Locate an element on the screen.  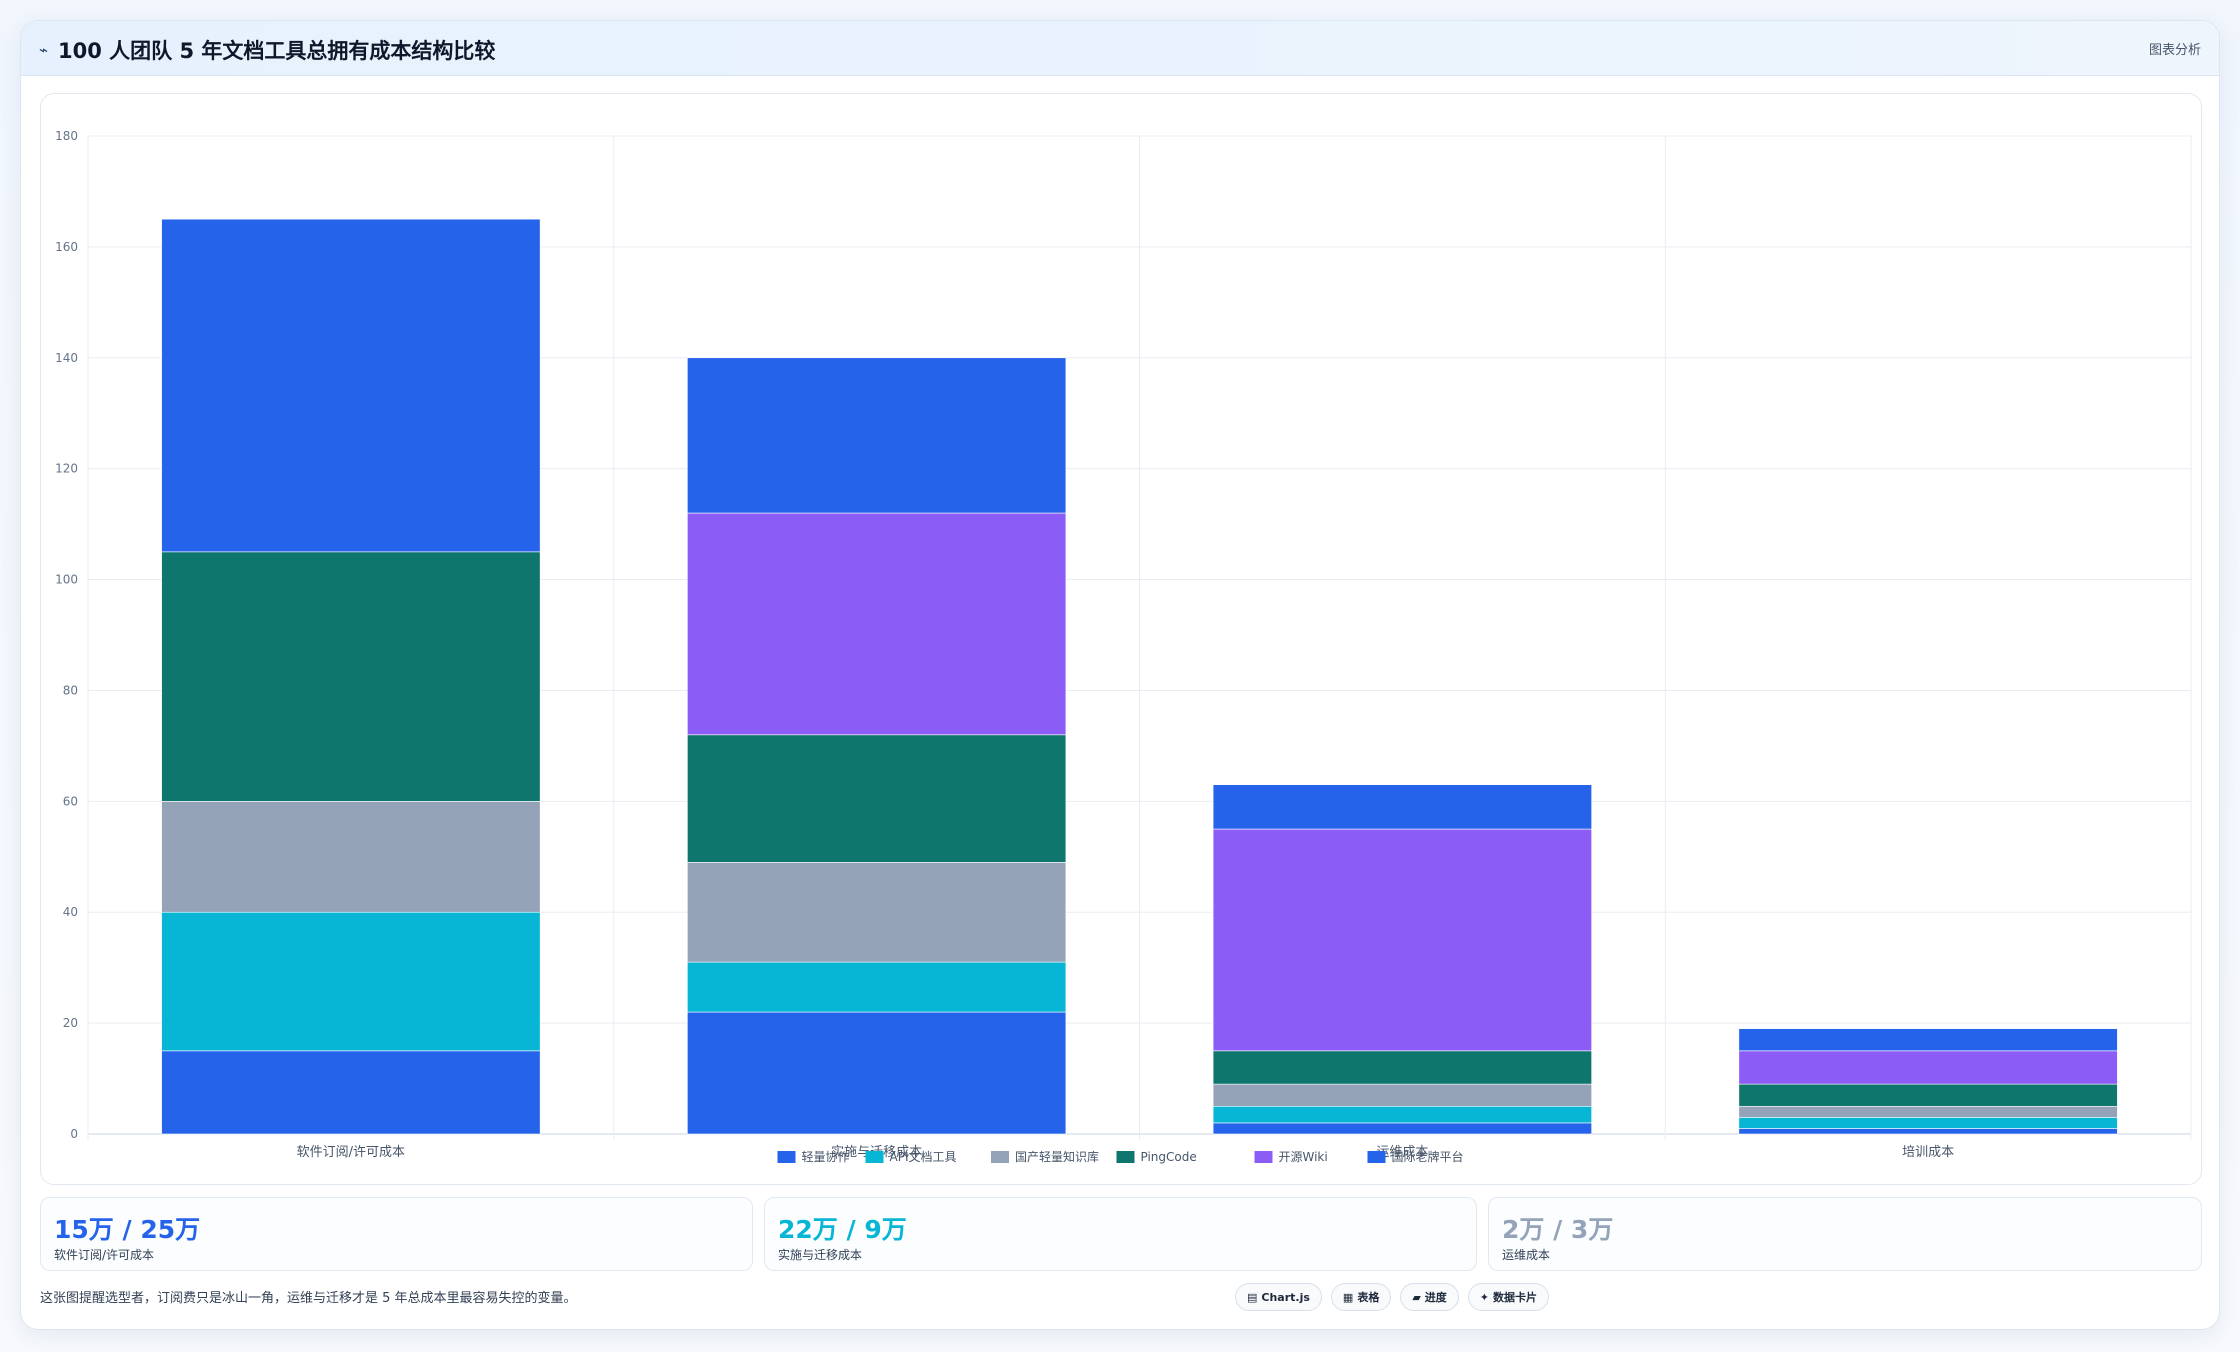
y-tick-label: 180 is located at coordinates (66, 136).